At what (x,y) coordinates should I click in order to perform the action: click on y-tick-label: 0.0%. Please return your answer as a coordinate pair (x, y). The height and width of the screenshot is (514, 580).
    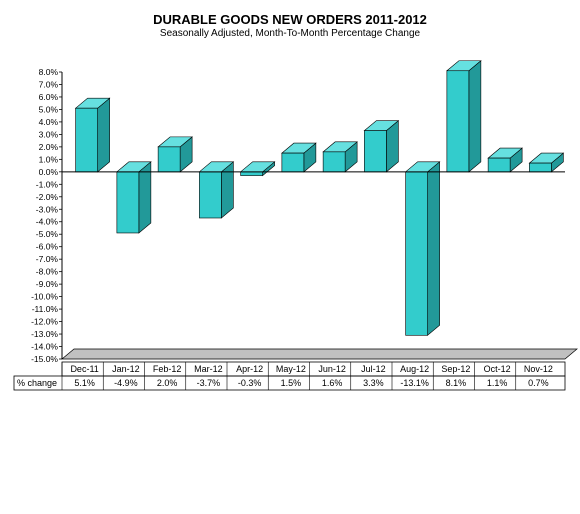
    Looking at the image, I should click on (49, 172).